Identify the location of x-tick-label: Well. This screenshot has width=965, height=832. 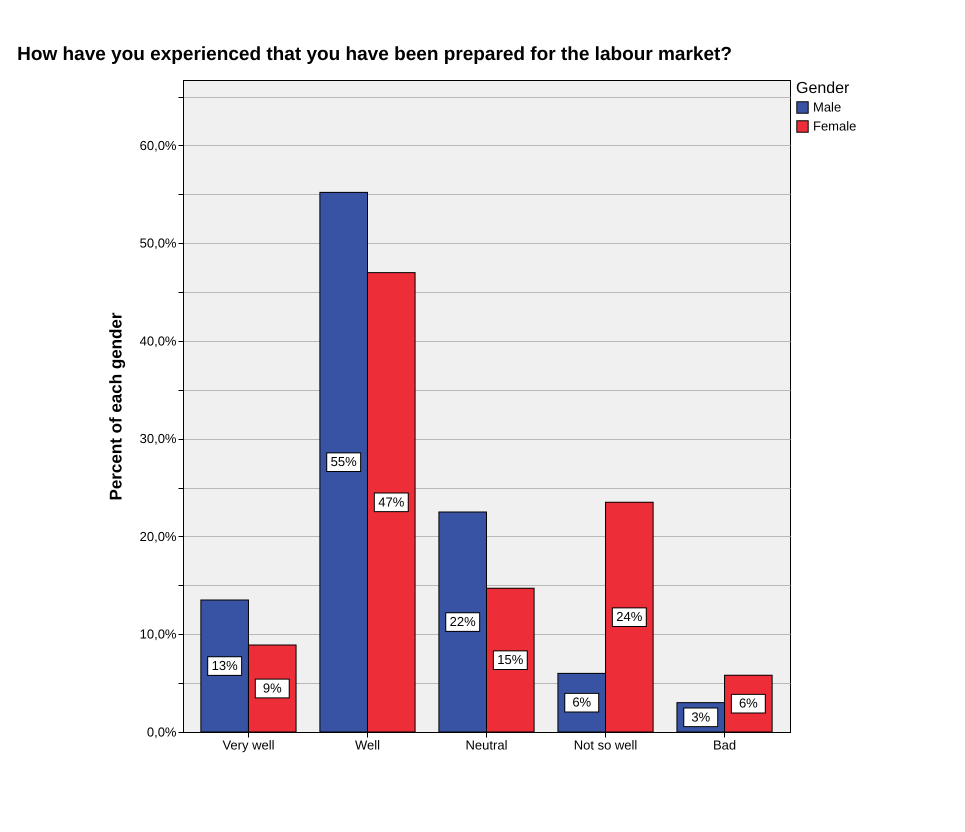
(367, 745).